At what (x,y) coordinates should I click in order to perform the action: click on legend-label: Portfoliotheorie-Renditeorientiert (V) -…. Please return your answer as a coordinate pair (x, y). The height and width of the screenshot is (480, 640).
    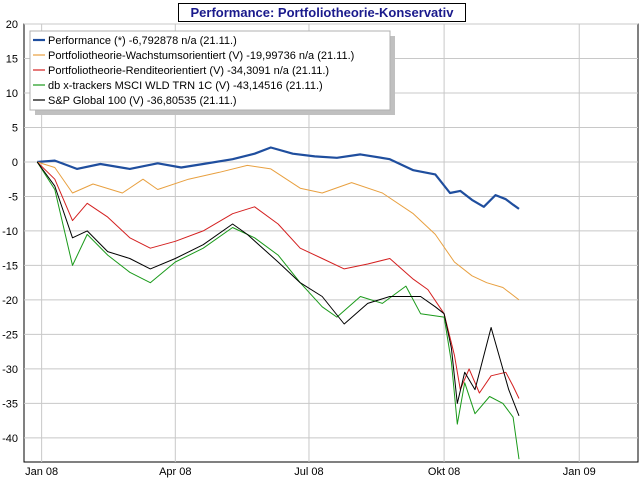
    Looking at the image, I should click on (188, 71).